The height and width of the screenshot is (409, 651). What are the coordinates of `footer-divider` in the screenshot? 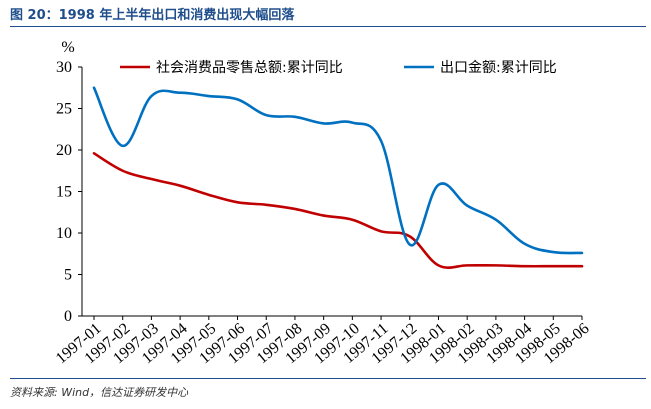 It's located at (328, 378).